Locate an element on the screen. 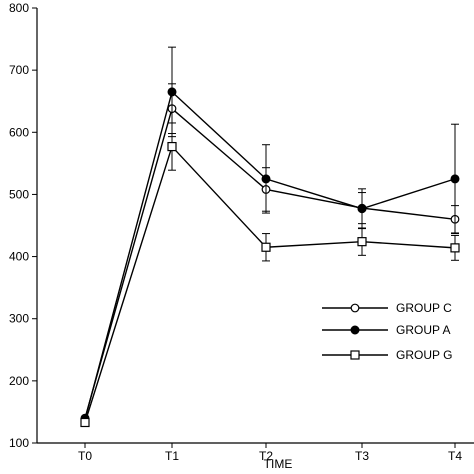  legend: GROUP C GROUP A GROUP G is located at coordinates (387, 331).